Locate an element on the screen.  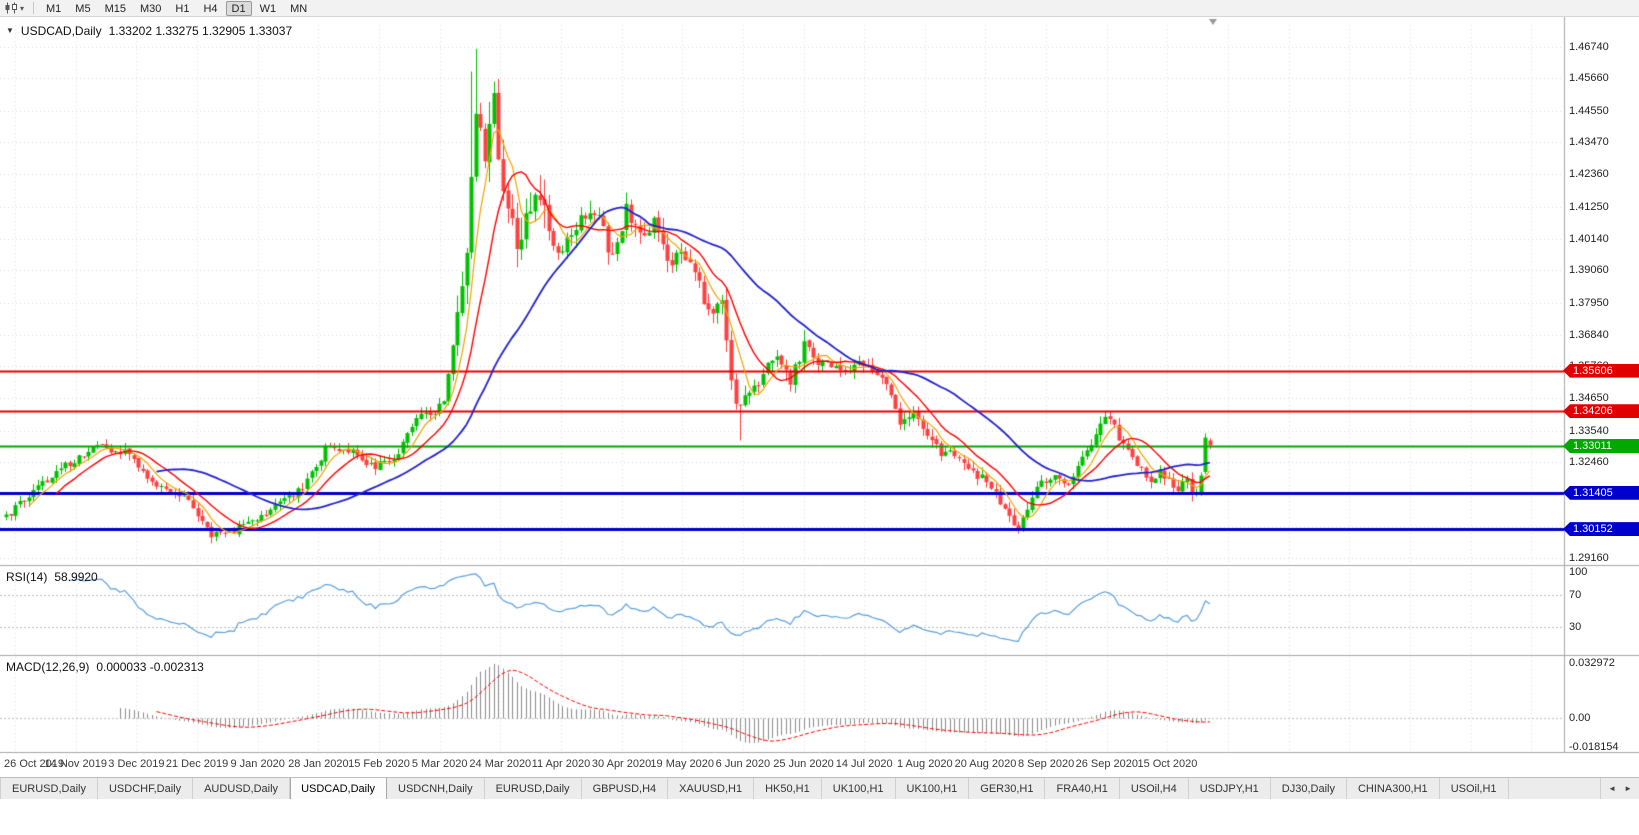
date-axis-label: 26 Oct 2019 is located at coordinates (34, 764).